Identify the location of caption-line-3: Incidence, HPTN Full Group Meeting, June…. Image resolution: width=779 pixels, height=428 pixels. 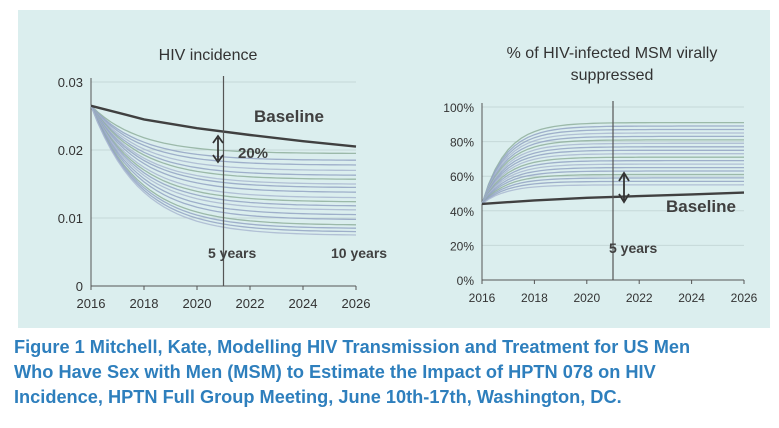
(318, 397).